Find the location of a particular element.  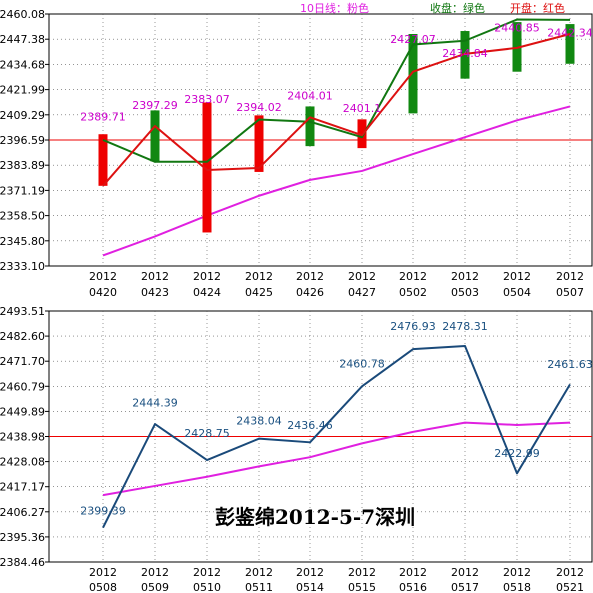

bottom-value-label: 2476.93 is located at coordinates (413, 326).